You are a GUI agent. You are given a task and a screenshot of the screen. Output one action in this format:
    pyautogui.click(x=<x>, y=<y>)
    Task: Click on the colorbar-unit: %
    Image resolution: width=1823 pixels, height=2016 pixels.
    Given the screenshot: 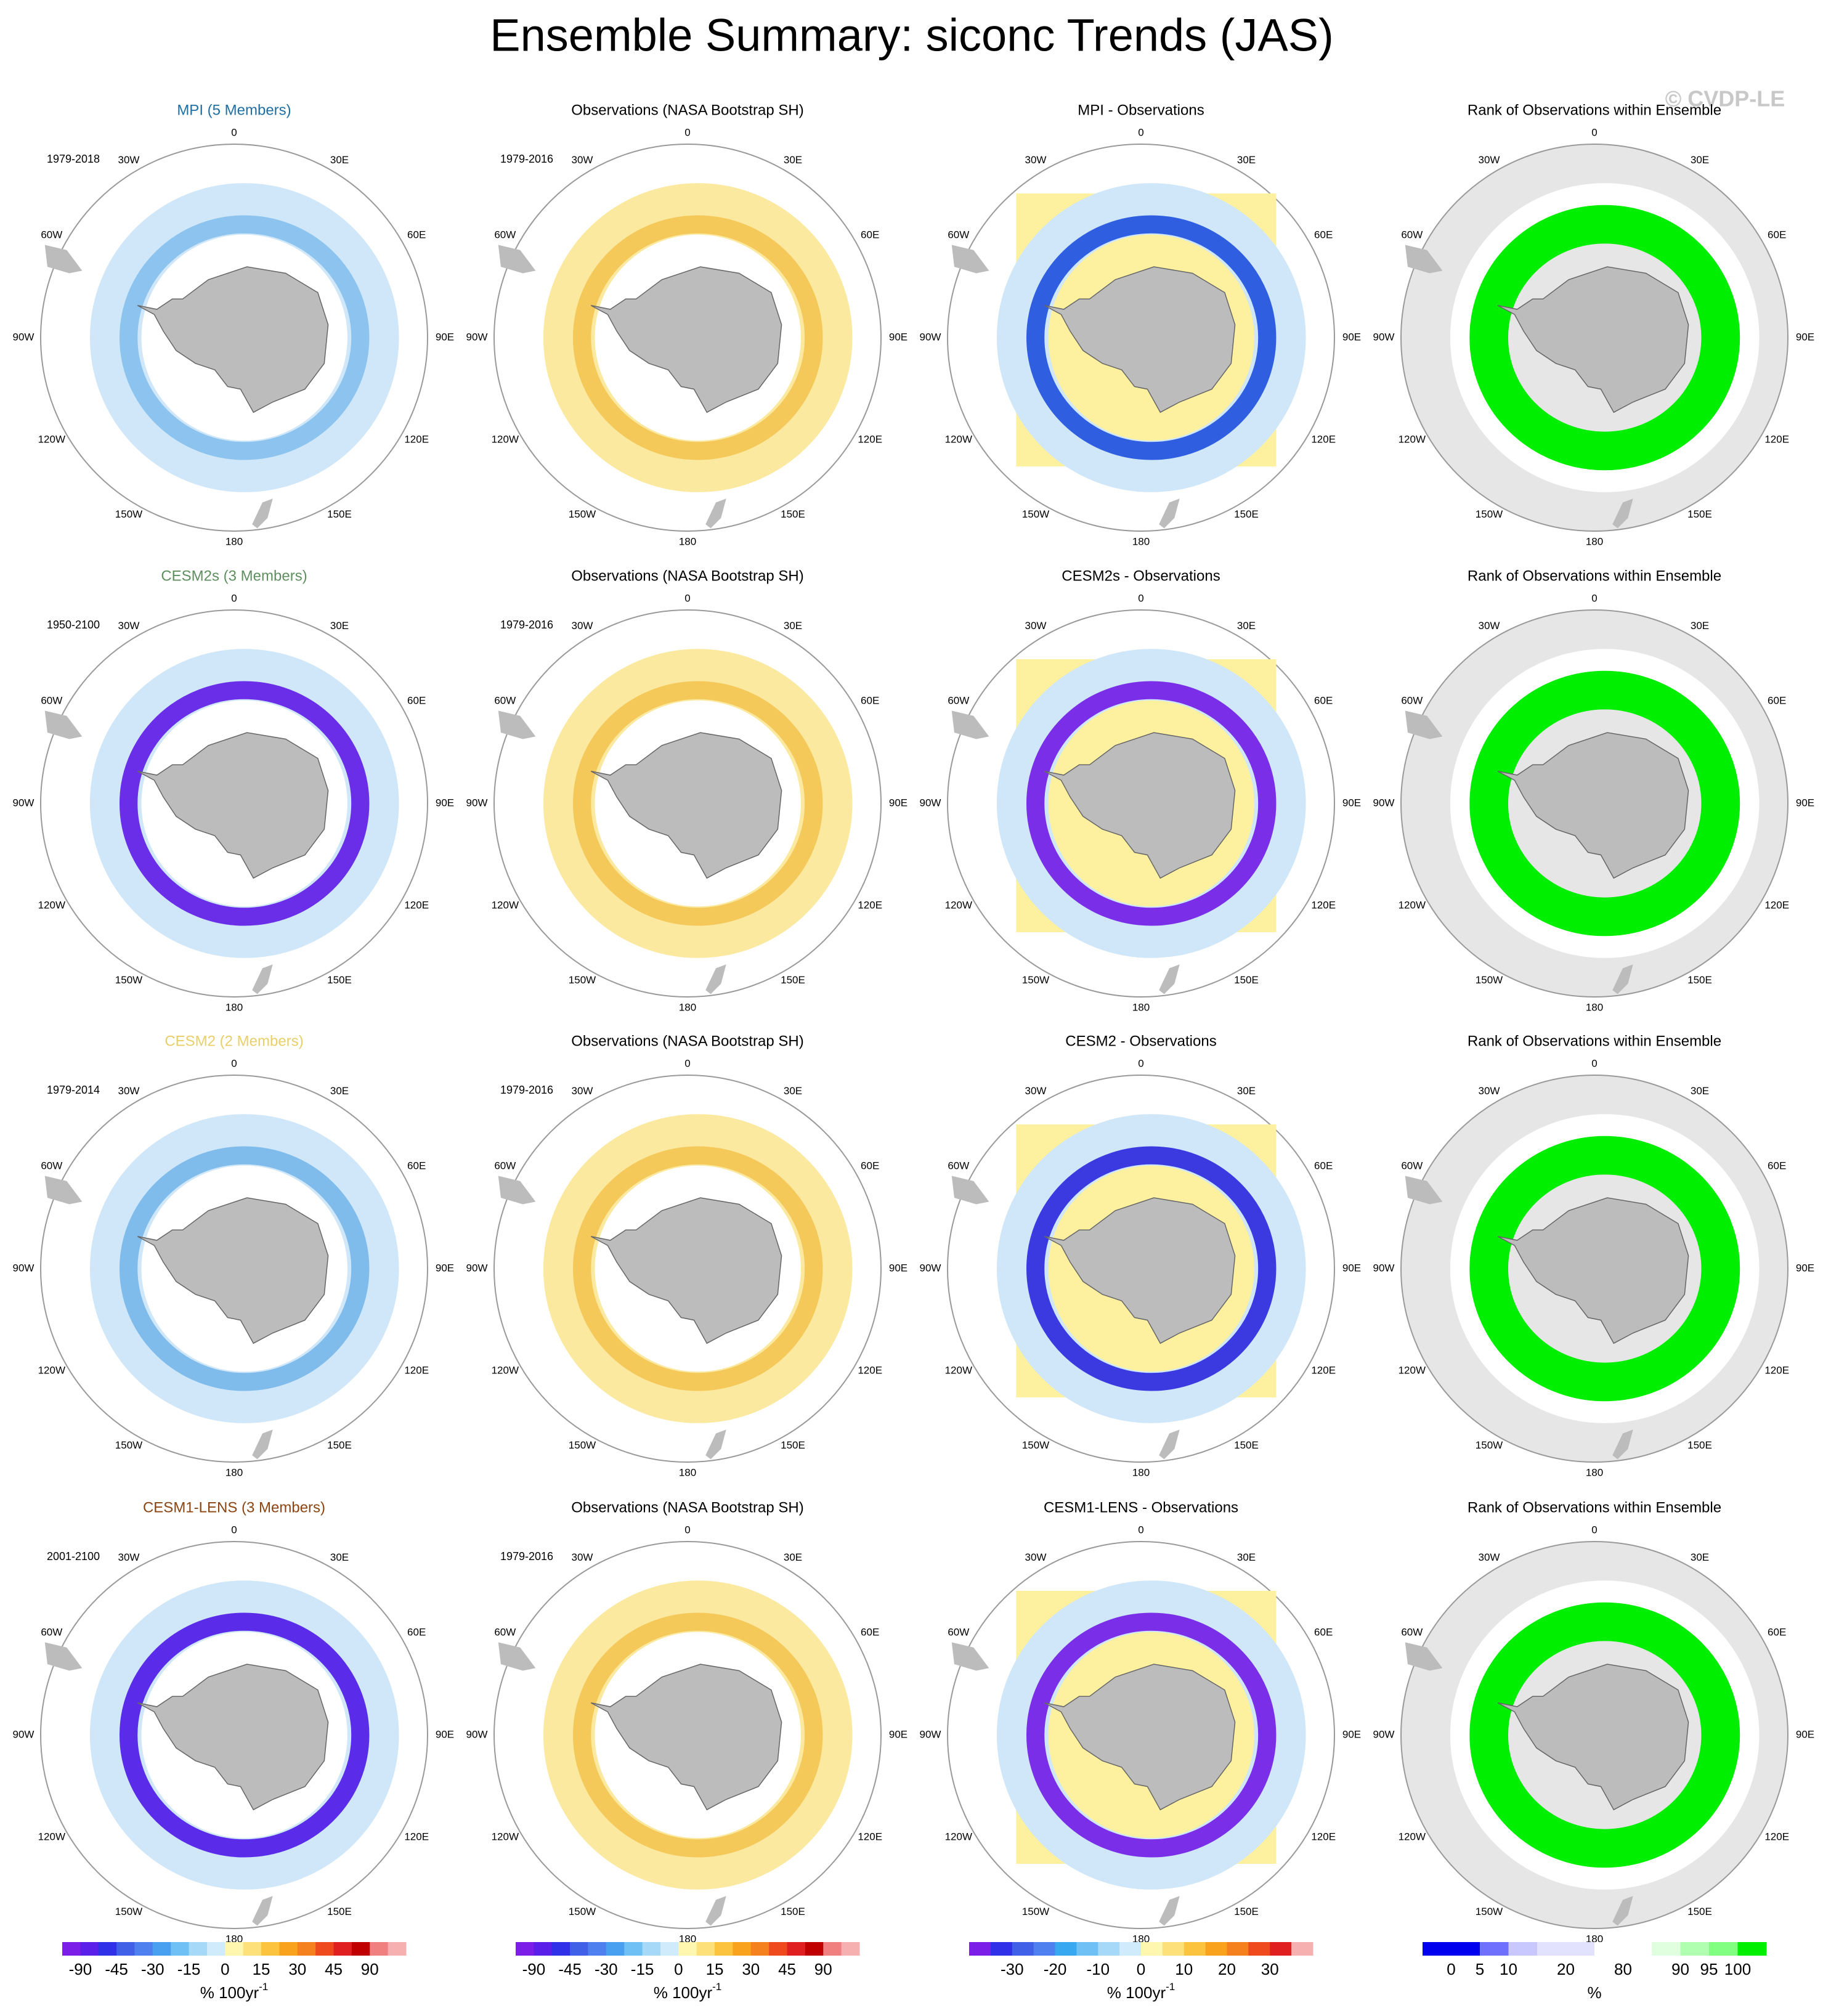 What is the action you would take?
    pyautogui.click(x=1594, y=1992)
    